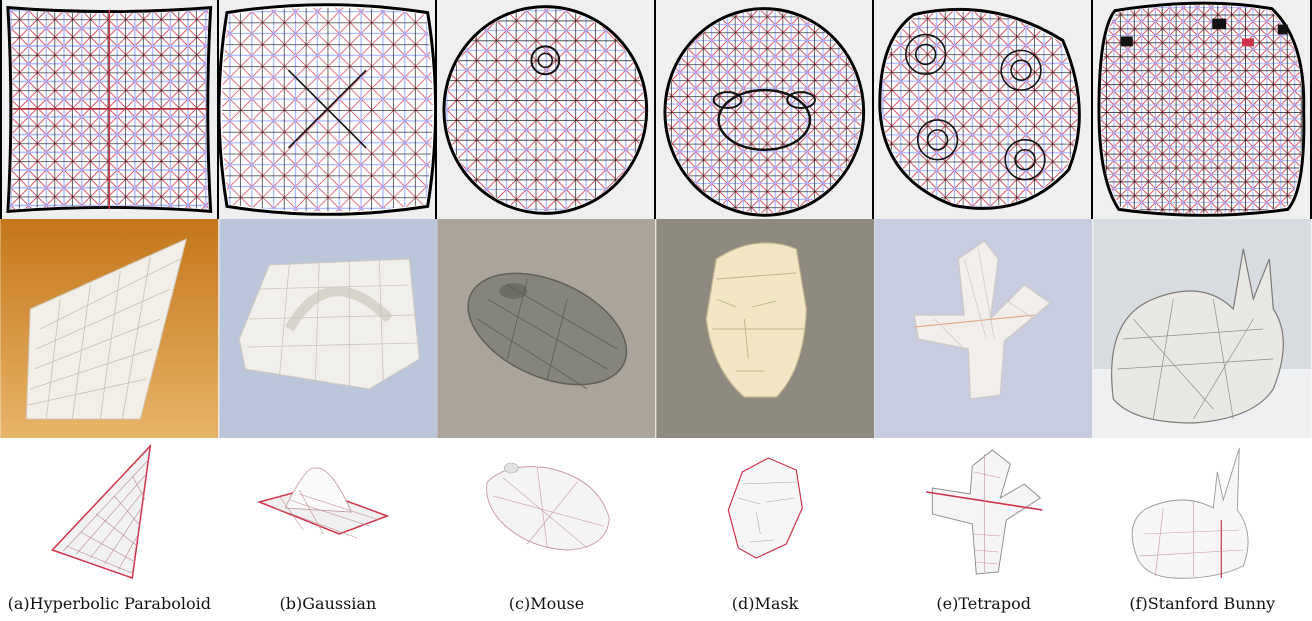  I want to click on model-e-drawing, so click(984, 512).